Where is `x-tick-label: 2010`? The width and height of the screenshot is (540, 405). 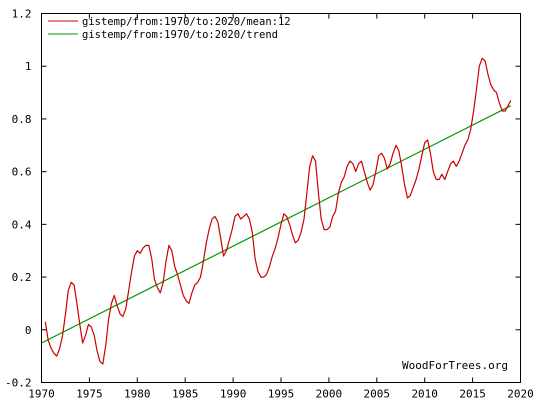
x-tick-label: 2010 is located at coordinates (424, 394).